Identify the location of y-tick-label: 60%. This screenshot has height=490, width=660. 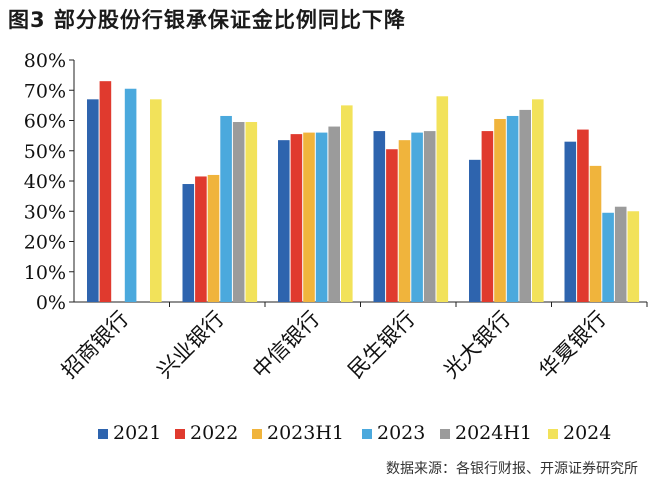
(45, 122).